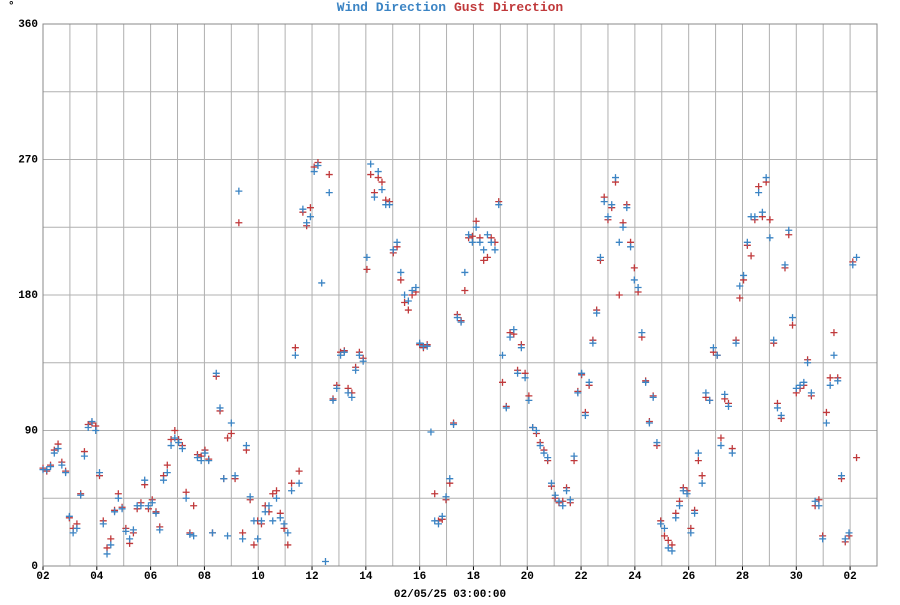 This screenshot has height=605, width=900. What do you see at coordinates (42, 577) in the screenshot?
I see `x-tick-label: 02` at bounding box center [42, 577].